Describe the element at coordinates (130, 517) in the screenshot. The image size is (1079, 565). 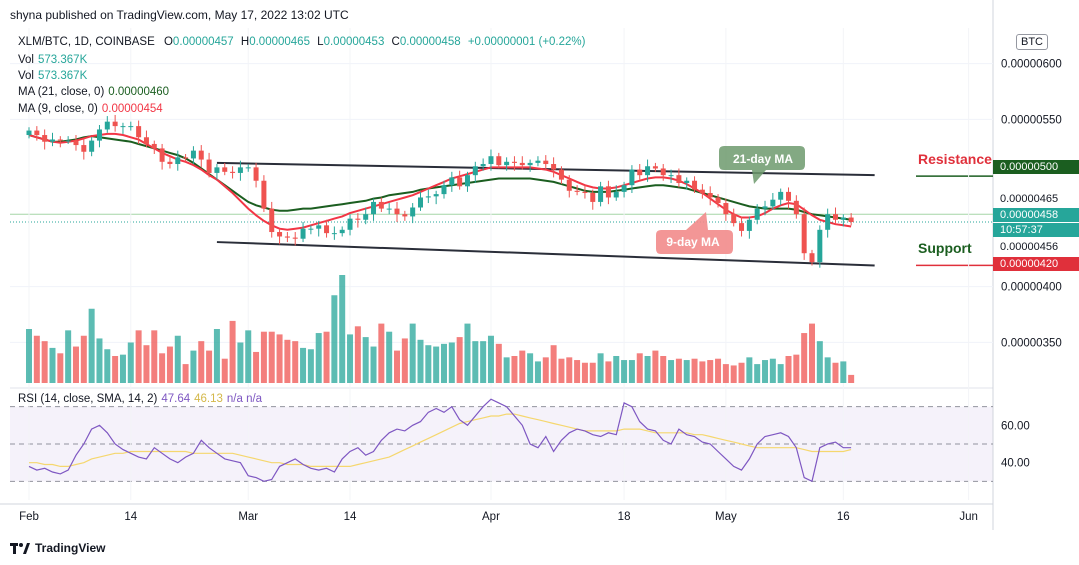
I see `x-tick-label: 14` at that location.